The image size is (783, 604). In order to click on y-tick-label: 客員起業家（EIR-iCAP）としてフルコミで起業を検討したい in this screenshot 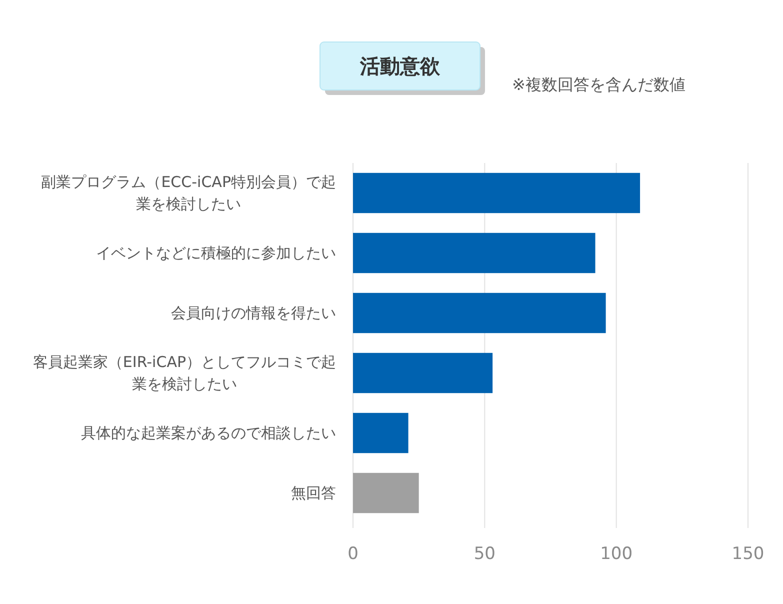, I will do `click(184, 373)`.